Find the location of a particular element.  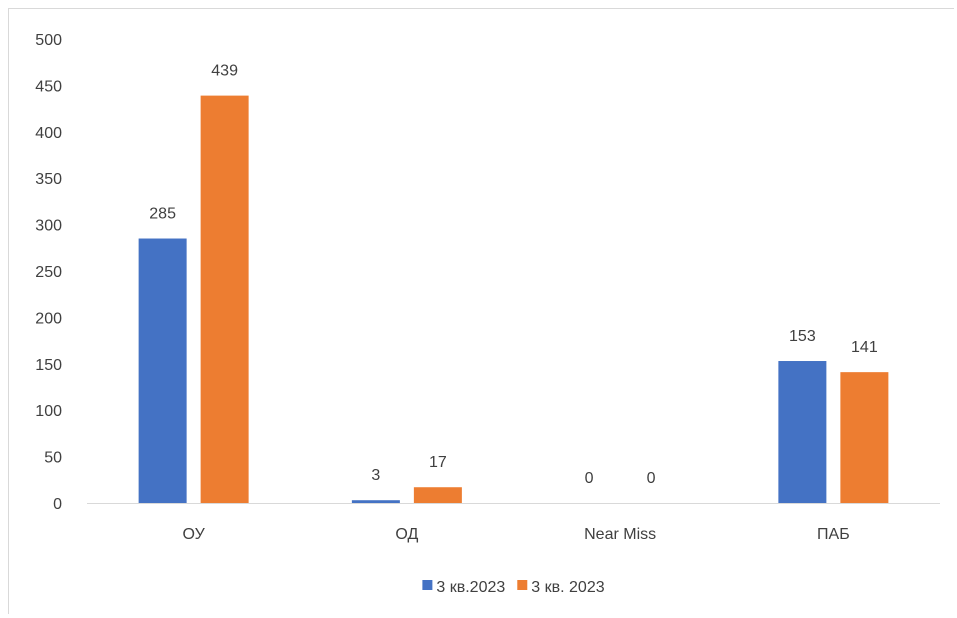

x-category-label: ПАБ is located at coordinates (833, 534).